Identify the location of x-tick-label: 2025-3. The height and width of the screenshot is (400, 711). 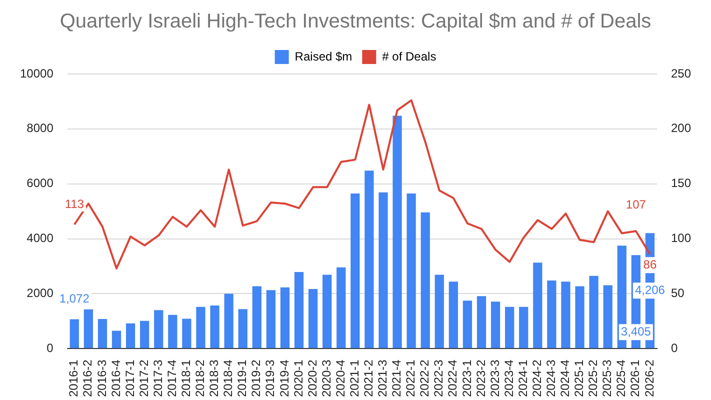
(607, 378).